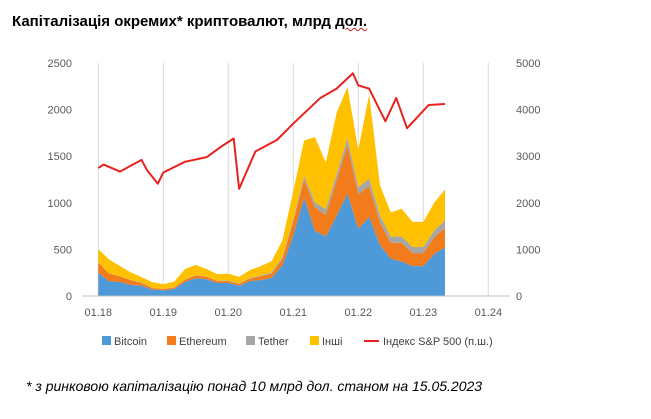 Image resolution: width=651 pixels, height=419 pixels. I want to click on legend-label-tether: Tether, so click(273, 342).